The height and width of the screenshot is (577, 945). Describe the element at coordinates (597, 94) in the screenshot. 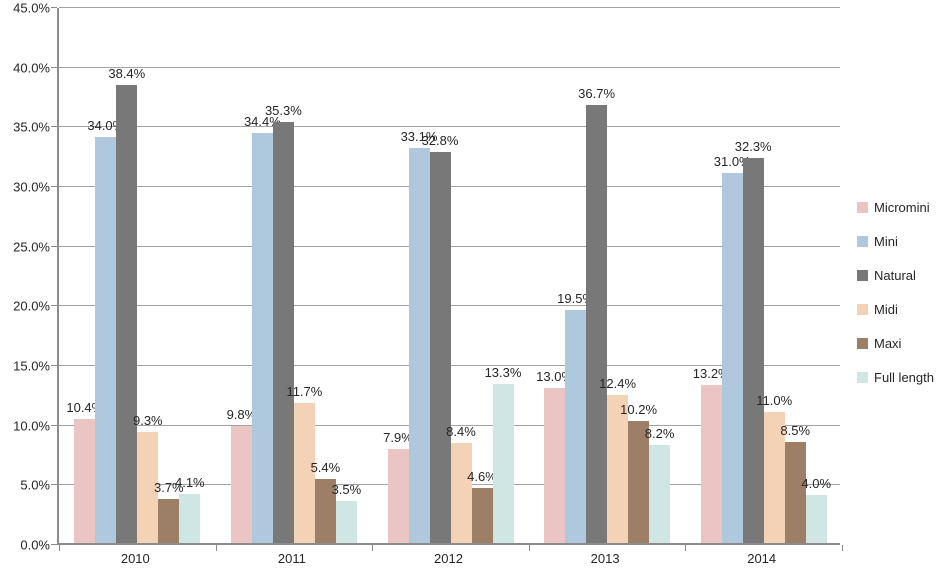

I see `bar-data-label: 36.7%` at that location.